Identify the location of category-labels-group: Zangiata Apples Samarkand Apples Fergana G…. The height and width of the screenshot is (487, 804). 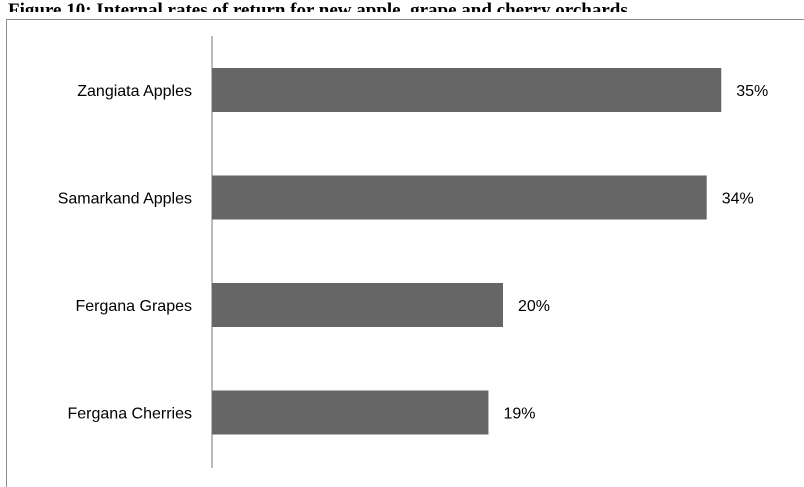
(125, 253).